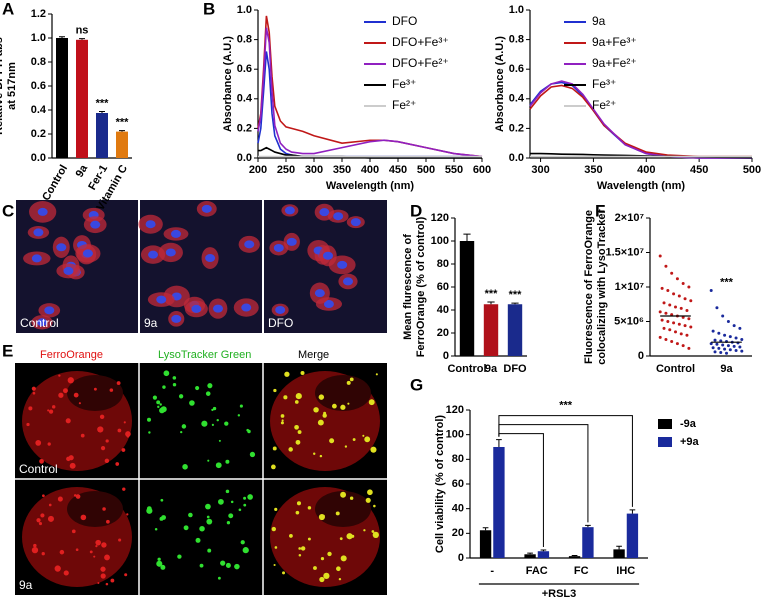 Image resolution: width=766 pixels, height=599 pixels. Describe the element at coordinates (521, 490) in the screenshot. I see `comparison-bracket` at that location.